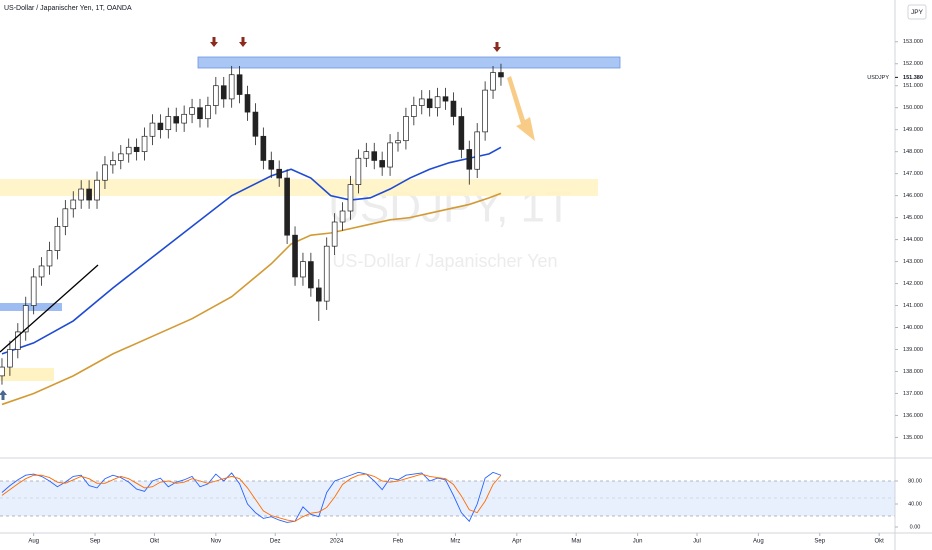 This screenshot has width=932, height=550. What do you see at coordinates (913, 306) in the screenshot?
I see `y-tick-label: 141.000` at bounding box center [913, 306].